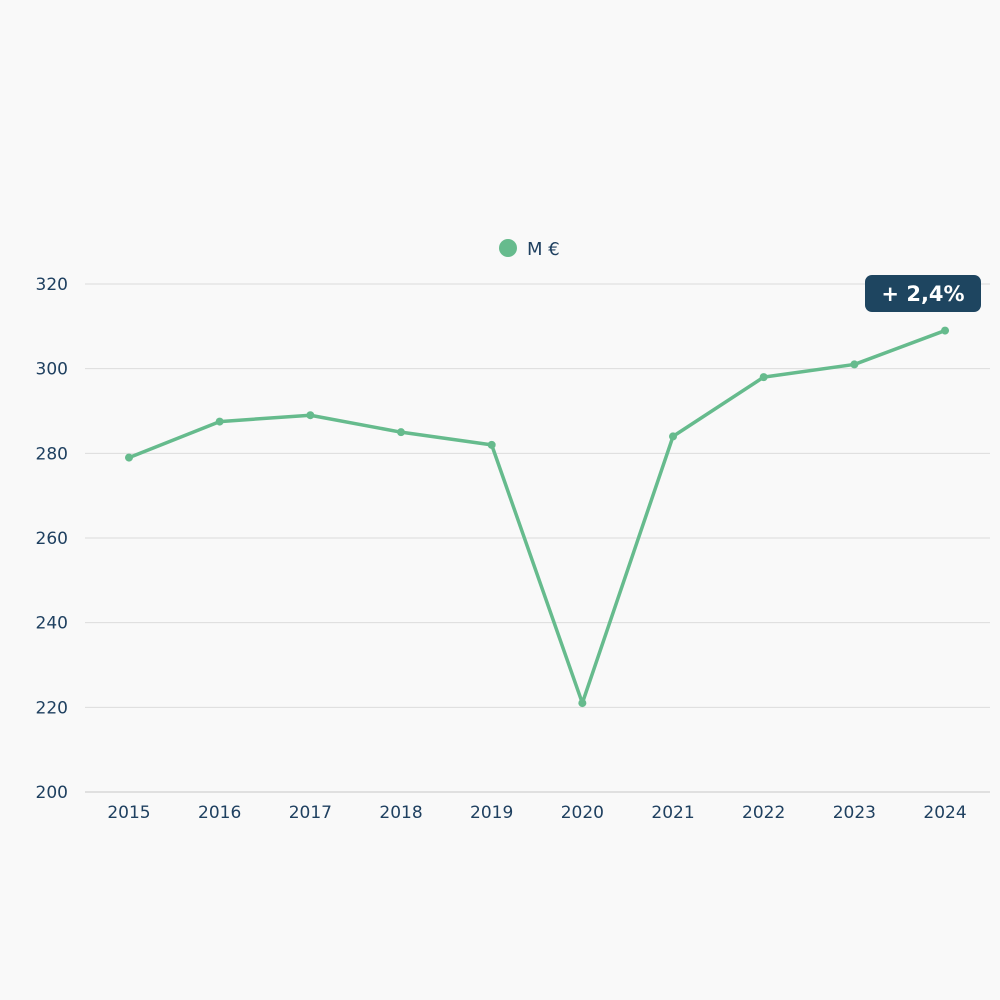 Image resolution: width=1000 pixels, height=1000 pixels. What do you see at coordinates (52, 624) in the screenshot?
I see `y-tick-label: 240` at bounding box center [52, 624].